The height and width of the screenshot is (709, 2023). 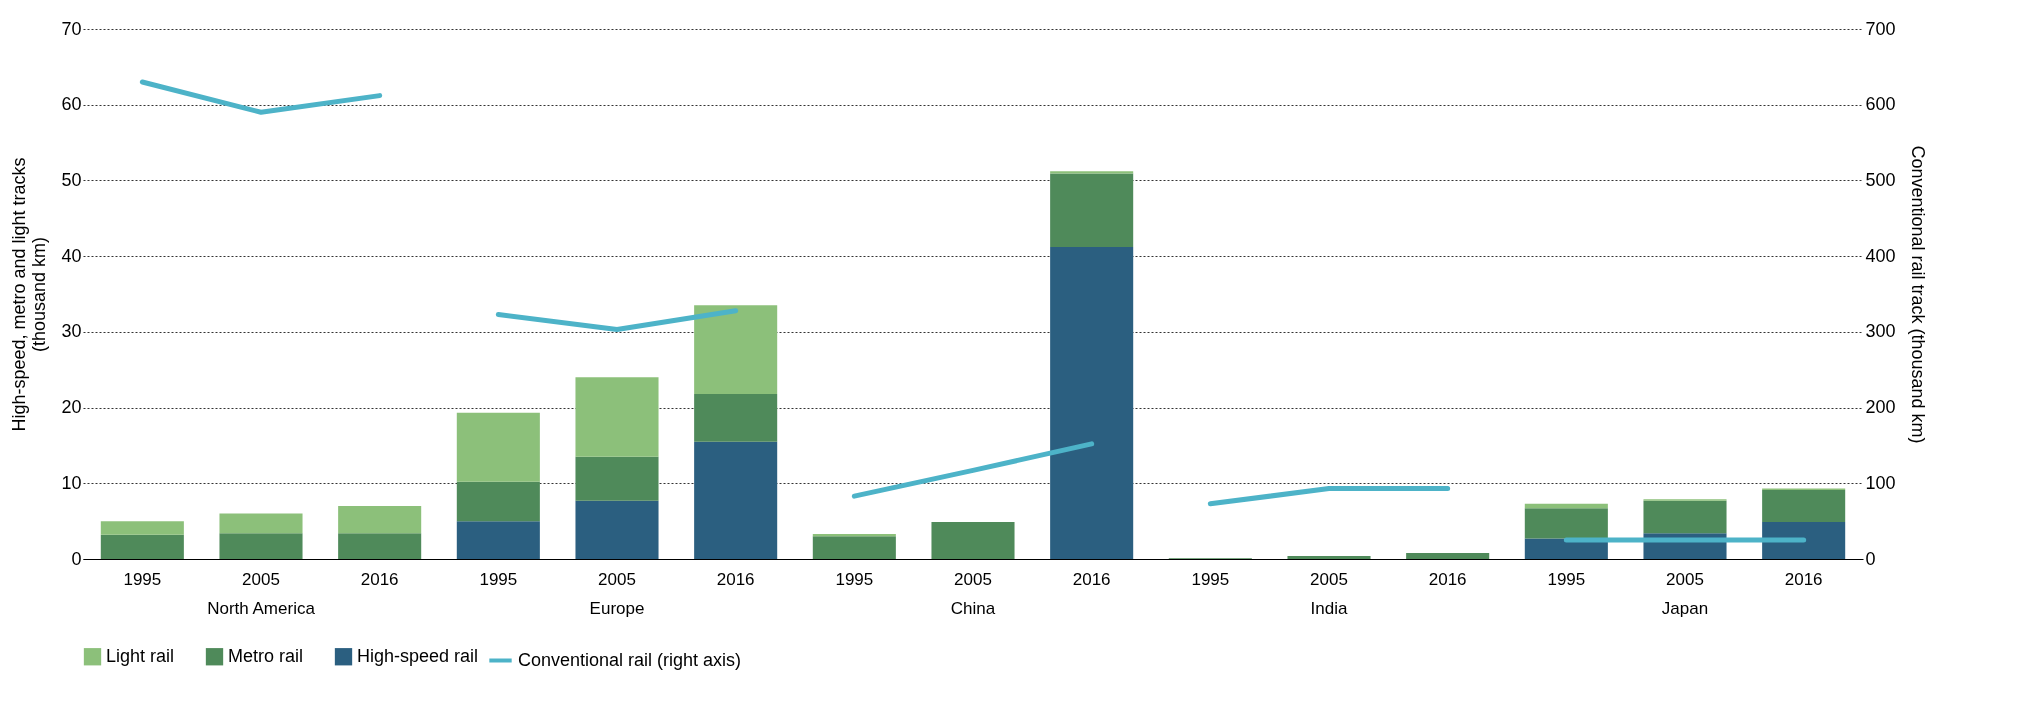 I want to click on y-tick-label: 60, so click(x=71, y=104).